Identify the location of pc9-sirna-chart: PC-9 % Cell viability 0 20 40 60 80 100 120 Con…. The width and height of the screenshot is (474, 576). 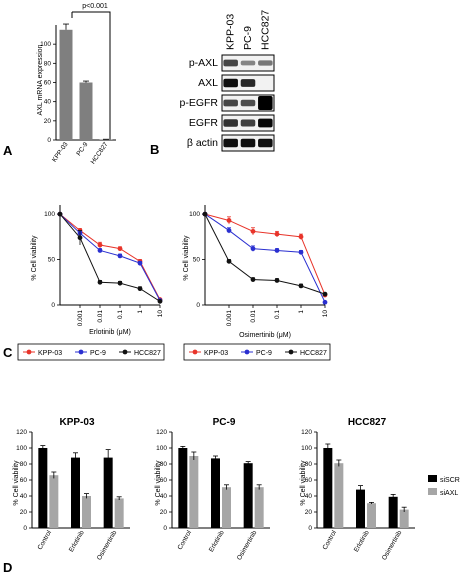
(212, 489).